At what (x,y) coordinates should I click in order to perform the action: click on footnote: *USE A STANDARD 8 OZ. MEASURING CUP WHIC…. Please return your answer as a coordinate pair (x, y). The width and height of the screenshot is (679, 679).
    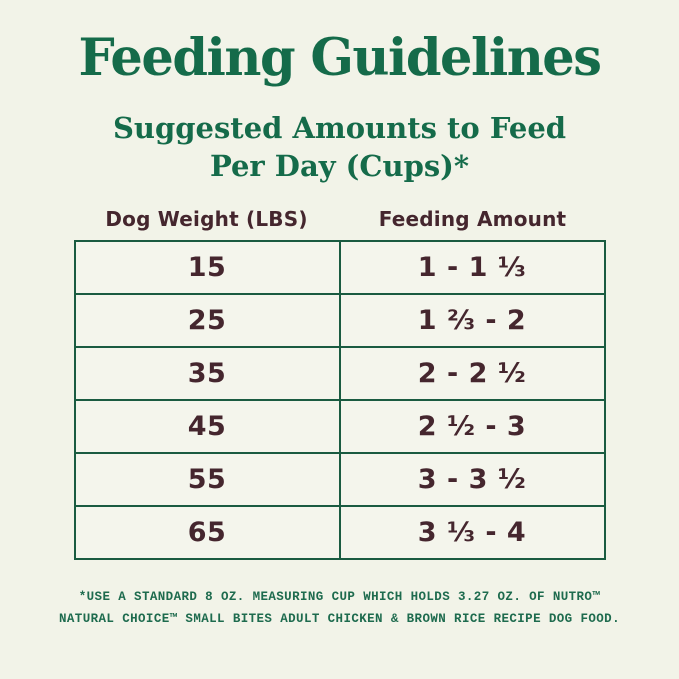
    Looking at the image, I should click on (339, 609).